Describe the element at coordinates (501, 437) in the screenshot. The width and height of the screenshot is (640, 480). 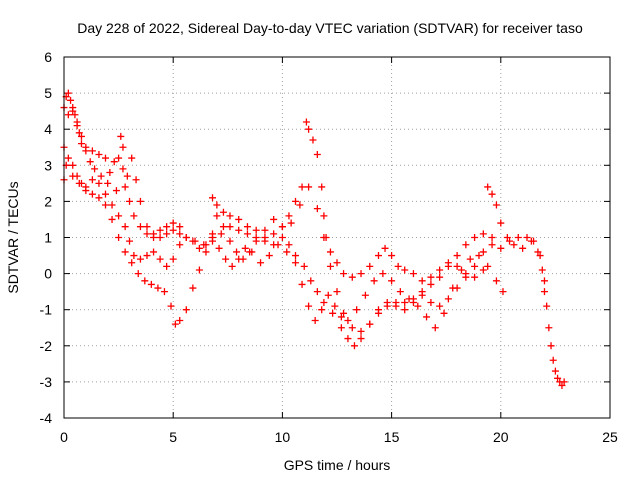
I see `x-tick-label: 20` at that location.